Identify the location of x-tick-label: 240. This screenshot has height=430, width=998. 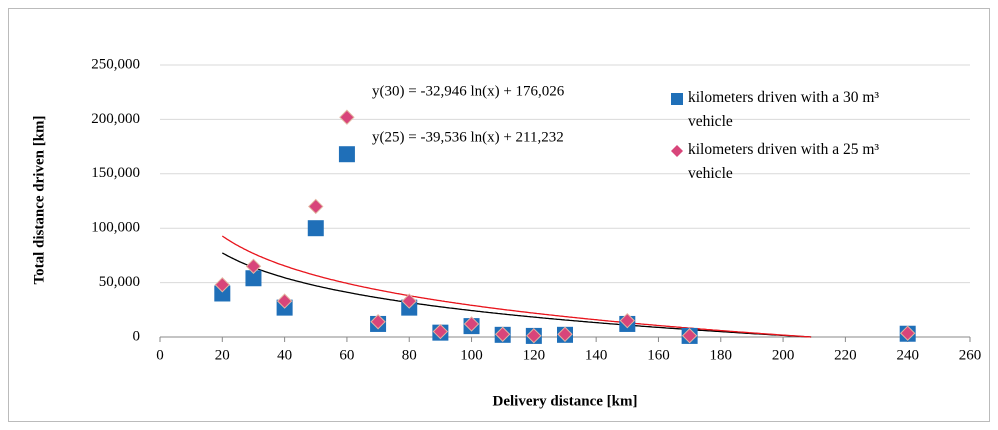
(907, 355).